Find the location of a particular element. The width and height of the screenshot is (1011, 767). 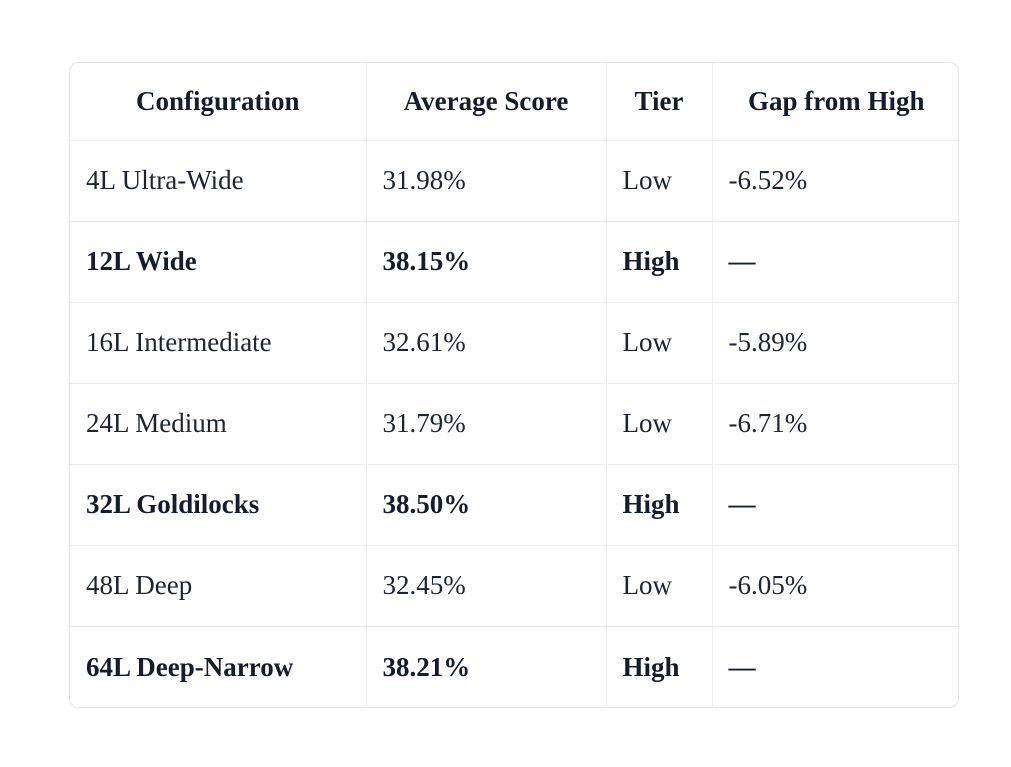

table-row: 24L Medium 31.79% Low -6.71% is located at coordinates (514, 424).